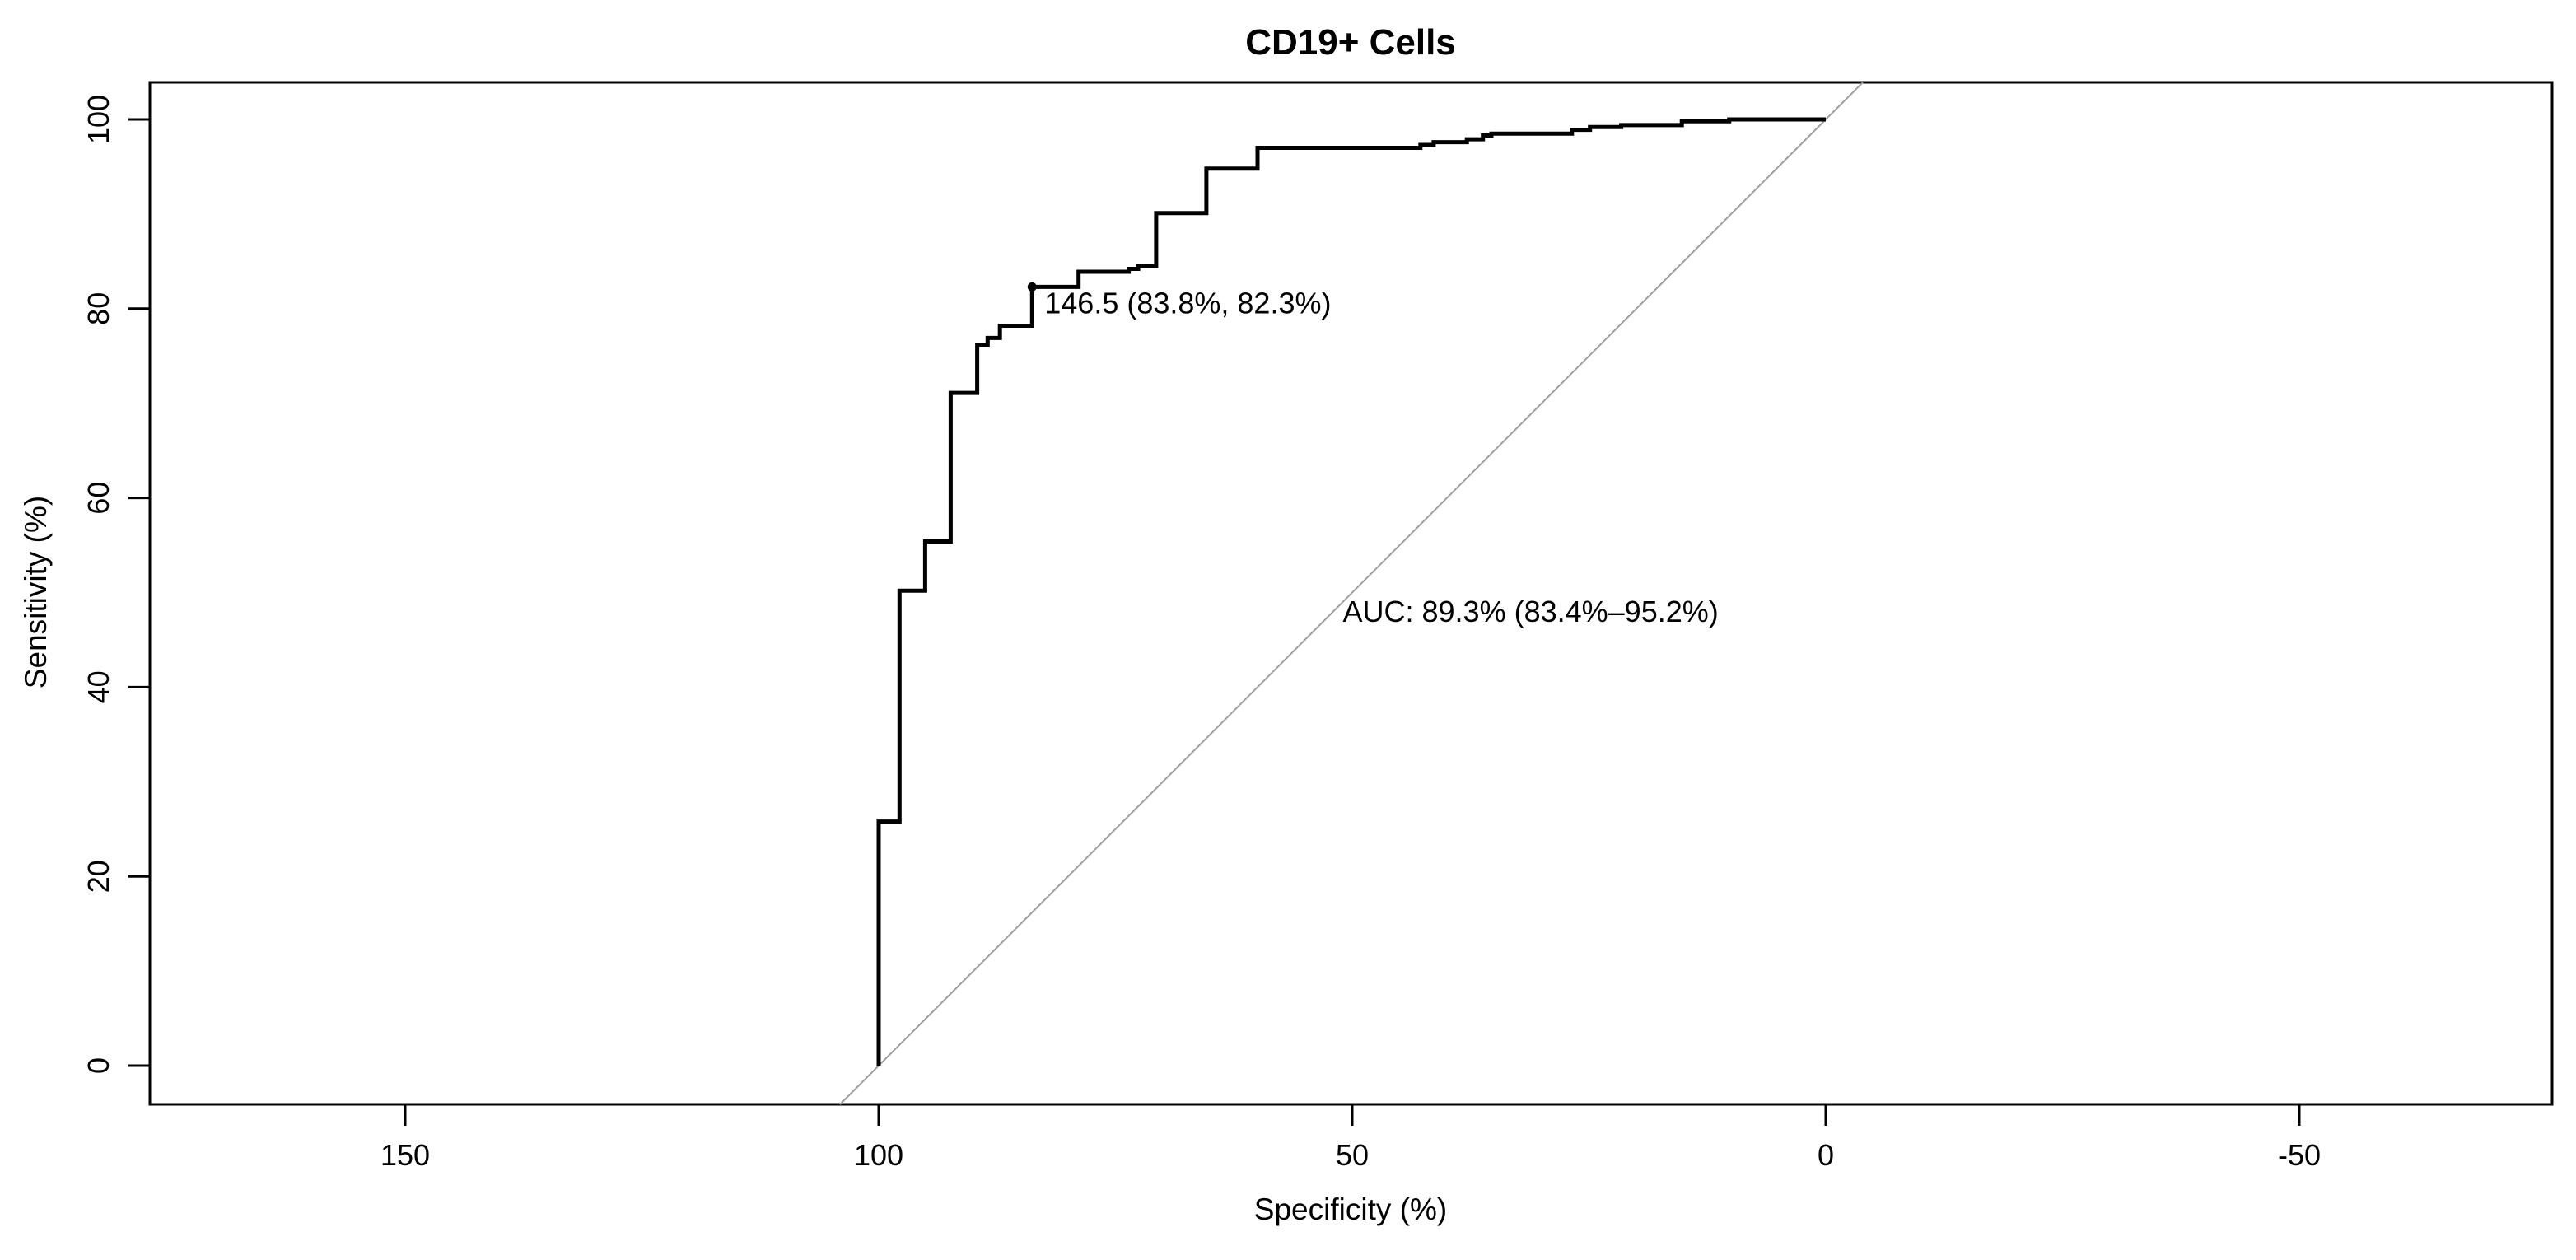 The image size is (2576, 1260). What do you see at coordinates (1350, 42) in the screenshot?
I see `chart-title: CD19+ Cells` at bounding box center [1350, 42].